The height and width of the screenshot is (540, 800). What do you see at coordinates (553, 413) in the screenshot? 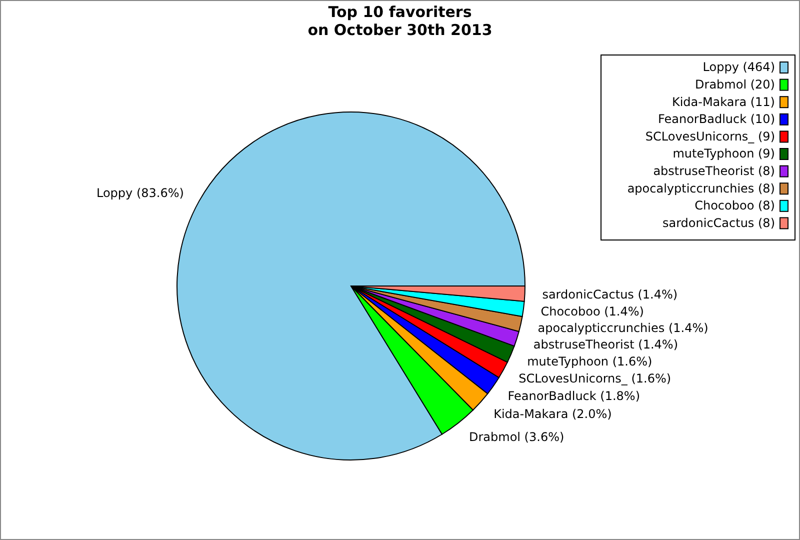
I see `data-label: Kida-Makara (2.0%)` at bounding box center [553, 413].